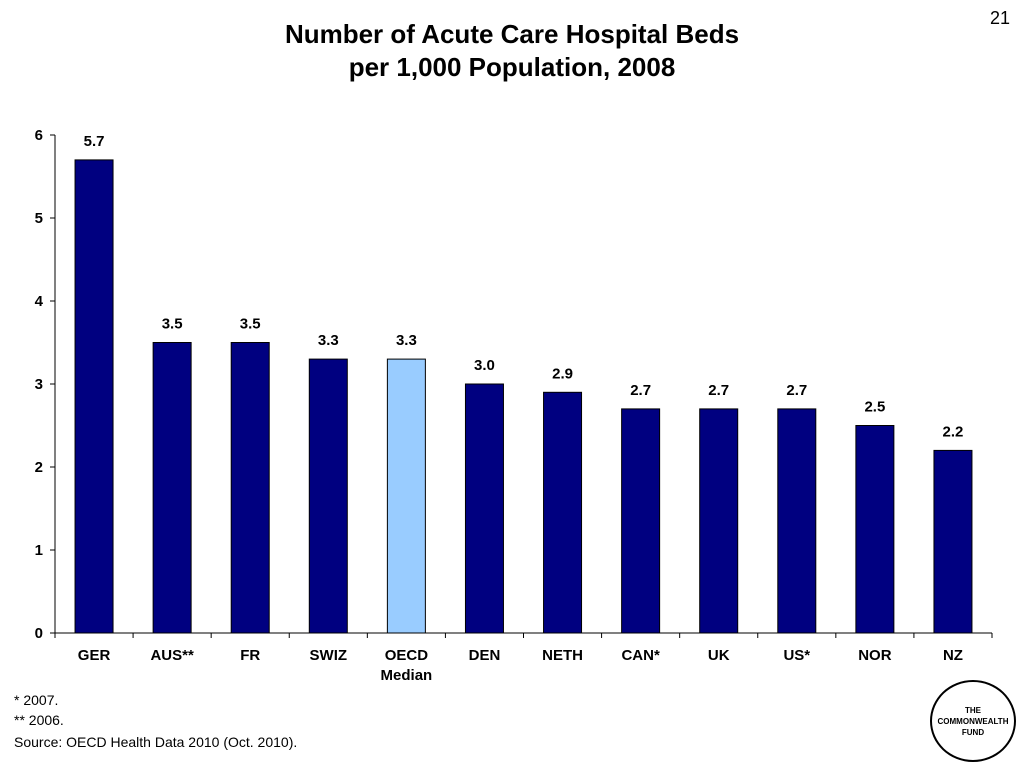 Image resolution: width=1024 pixels, height=768 pixels. Describe the element at coordinates (874, 407) in the screenshot. I see `bar-value-label: 2.5` at that location.